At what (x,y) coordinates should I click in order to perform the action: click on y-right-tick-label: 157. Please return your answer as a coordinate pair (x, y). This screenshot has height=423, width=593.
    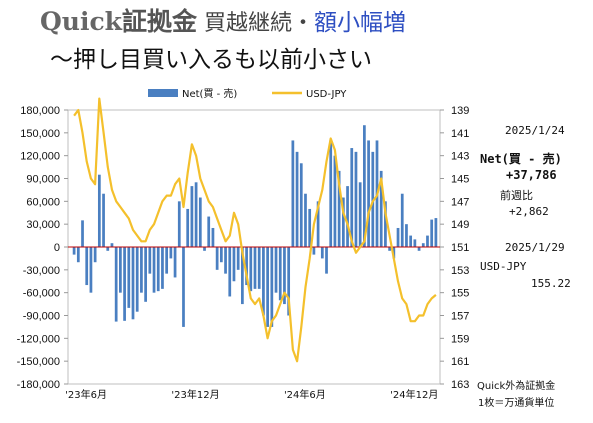
    Looking at the image, I should click on (460, 317).